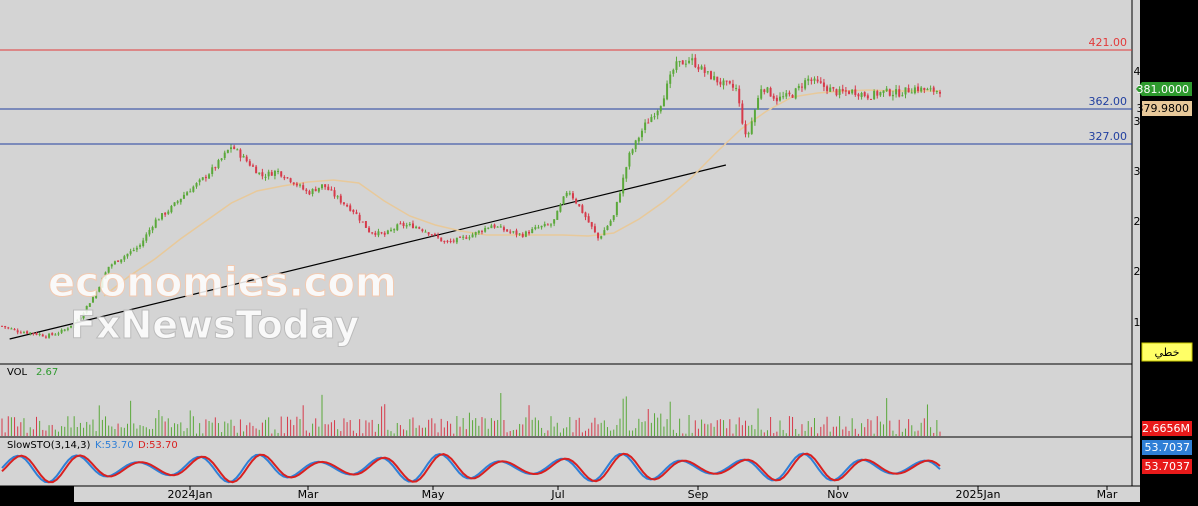  I want to click on volume-badge: 2.6656M, so click(1167, 428).